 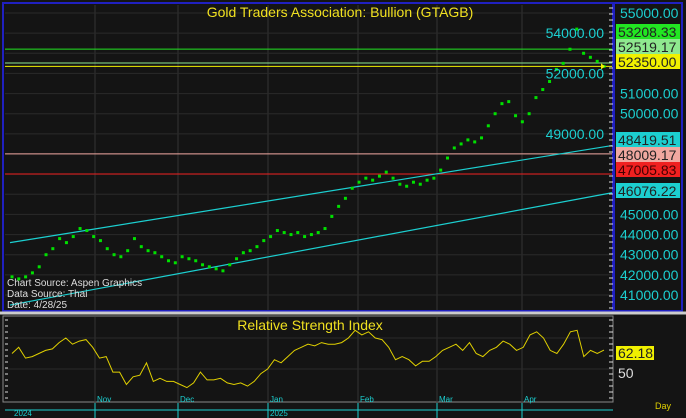 What do you see at coordinates (626, 373) in the screenshot?
I see `rsi-tick-50: 50` at bounding box center [626, 373].